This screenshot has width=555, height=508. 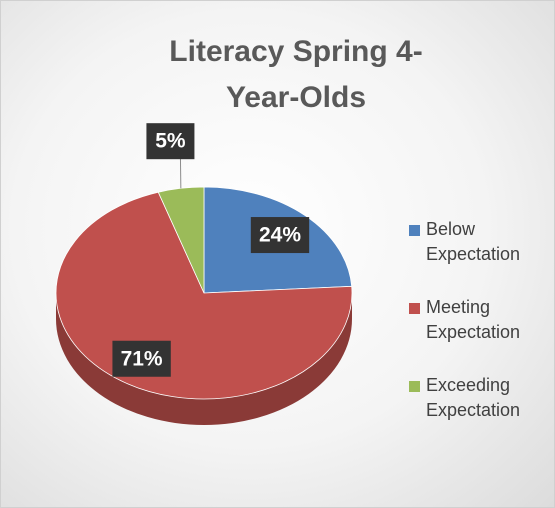 I want to click on data-label-text: 71%, so click(x=142, y=358).